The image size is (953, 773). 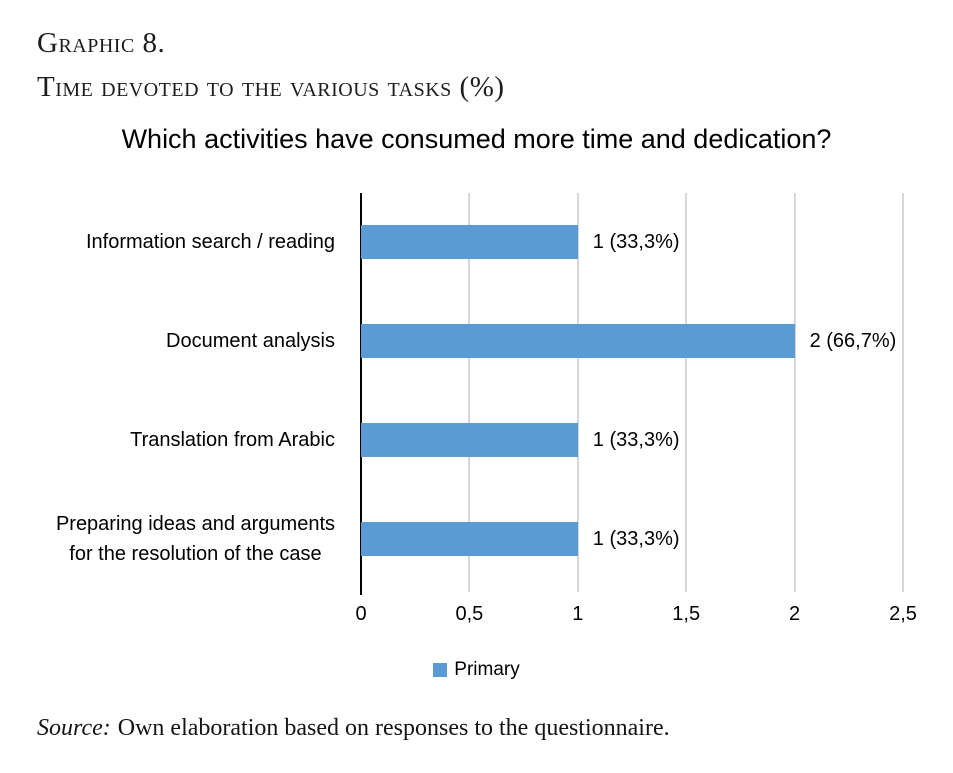 I want to click on legend-series-label: Primary, so click(x=487, y=669).